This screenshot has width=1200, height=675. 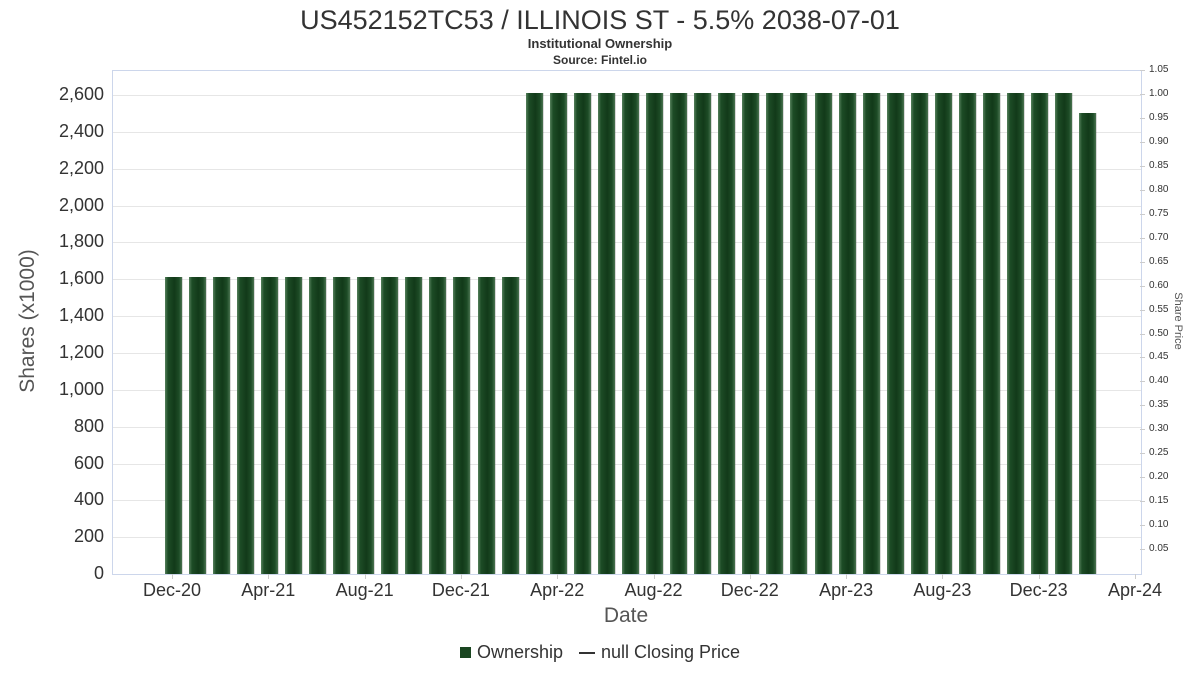 I want to click on legend-item-ownership: Ownership, so click(x=511, y=652).